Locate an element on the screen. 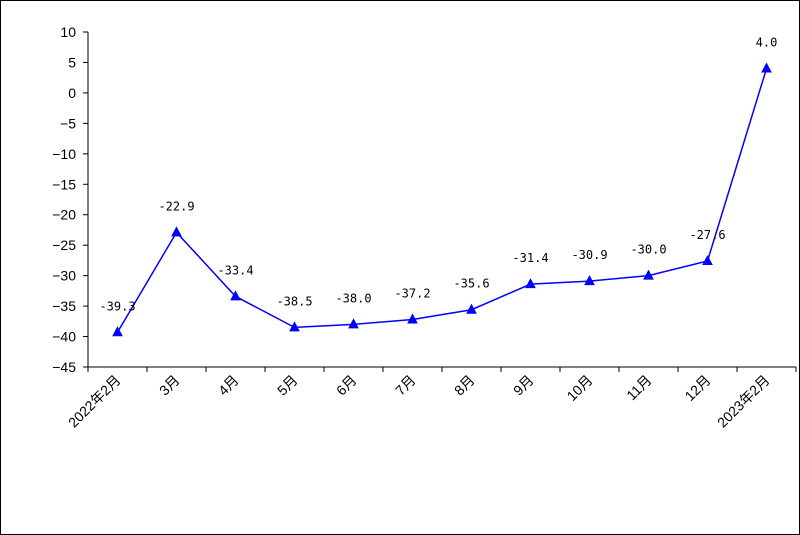 The width and height of the screenshot is (800, 535). data-label: -37.2 is located at coordinates (412, 293).